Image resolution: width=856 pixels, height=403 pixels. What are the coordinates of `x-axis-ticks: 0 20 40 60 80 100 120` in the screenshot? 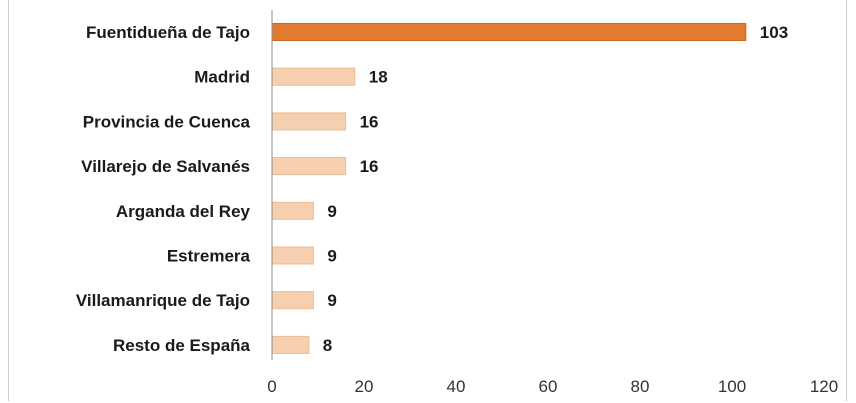 It's located at (552, 386).